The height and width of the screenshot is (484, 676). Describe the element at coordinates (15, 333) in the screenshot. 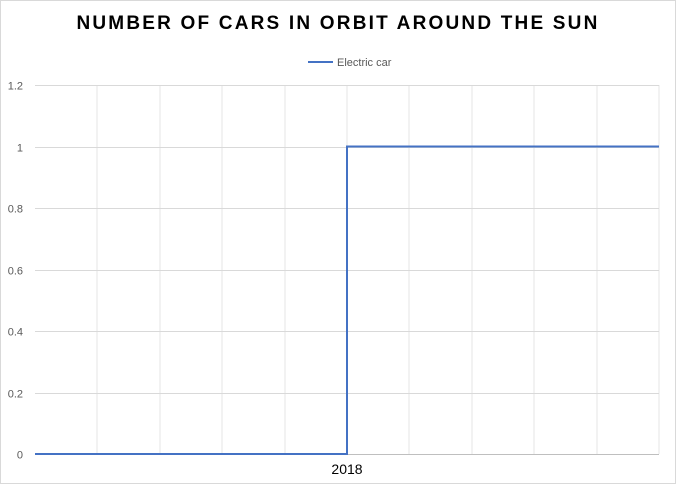

I see `y-tick-label: 0.4` at that location.